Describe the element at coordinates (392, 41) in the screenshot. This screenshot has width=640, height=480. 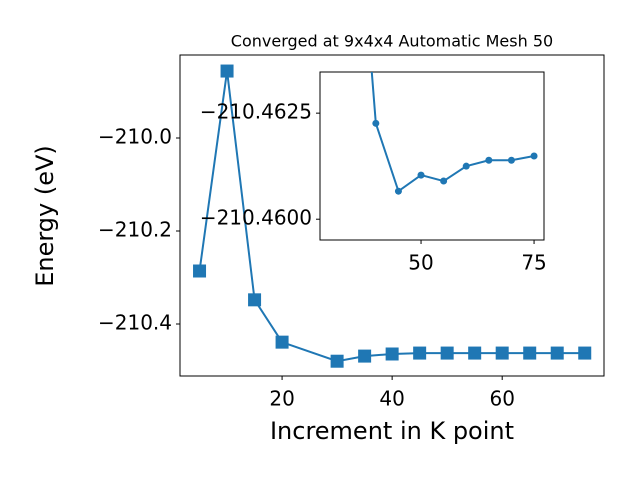
I see `chart-title: Converged at 9x4x4 Automatic Mesh 50` at that location.